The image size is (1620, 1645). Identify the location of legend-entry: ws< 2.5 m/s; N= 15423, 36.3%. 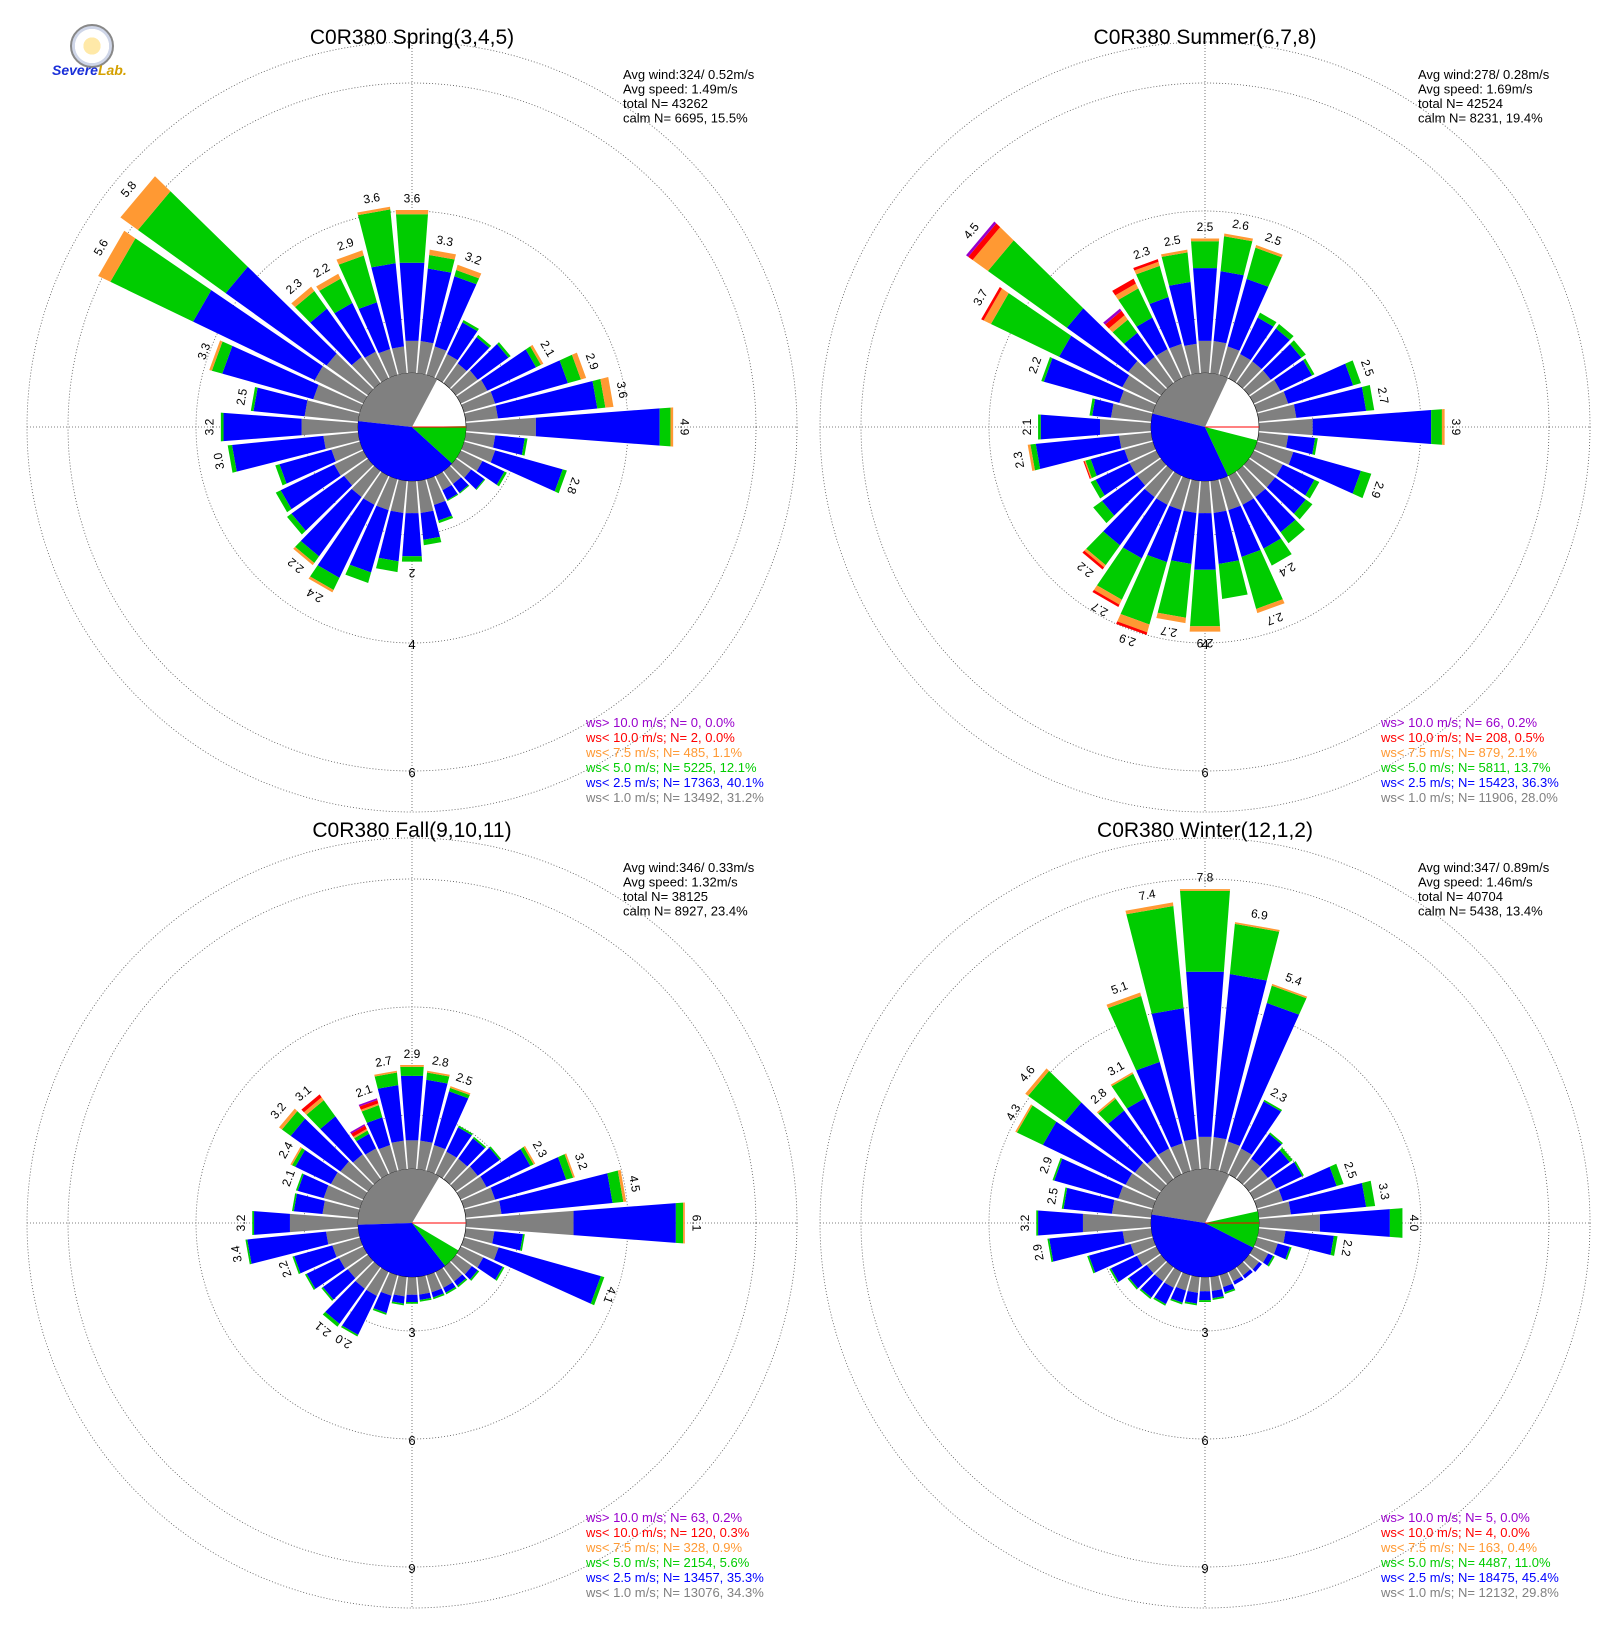
(1469, 782).